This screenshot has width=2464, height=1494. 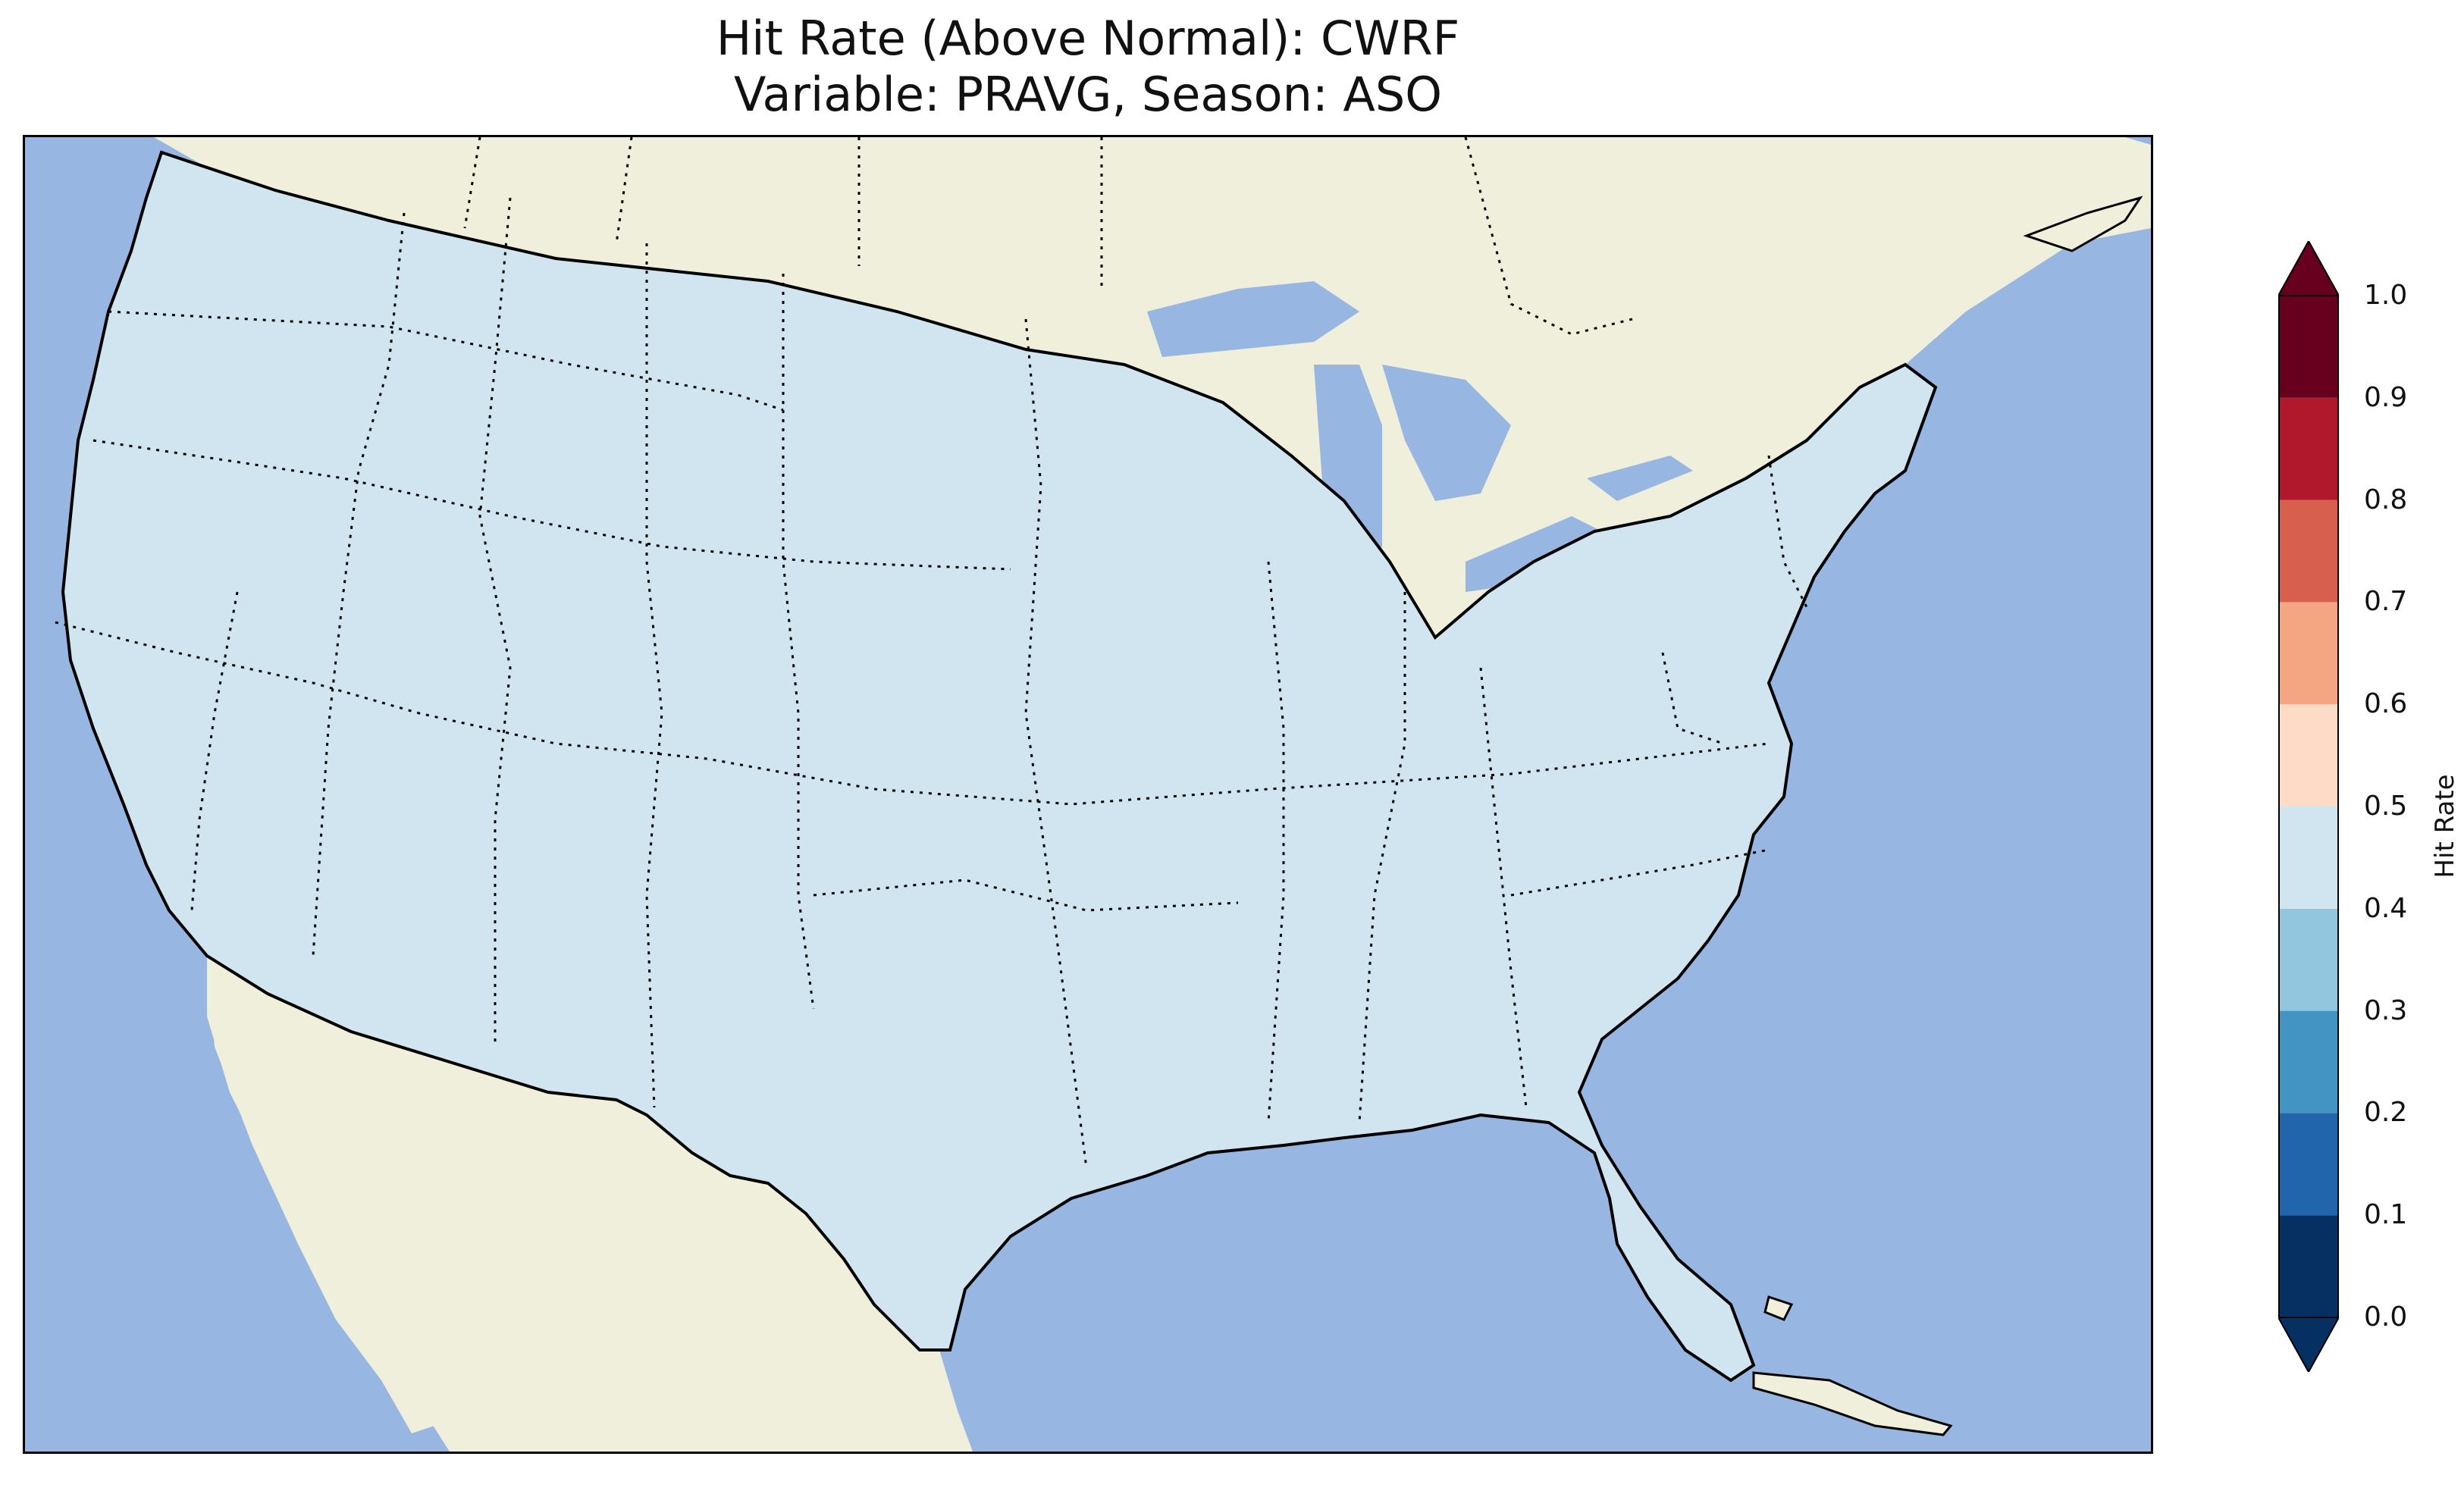 I want to click on colorbar-tick-label: 0.3, so click(x=2386, y=1010).